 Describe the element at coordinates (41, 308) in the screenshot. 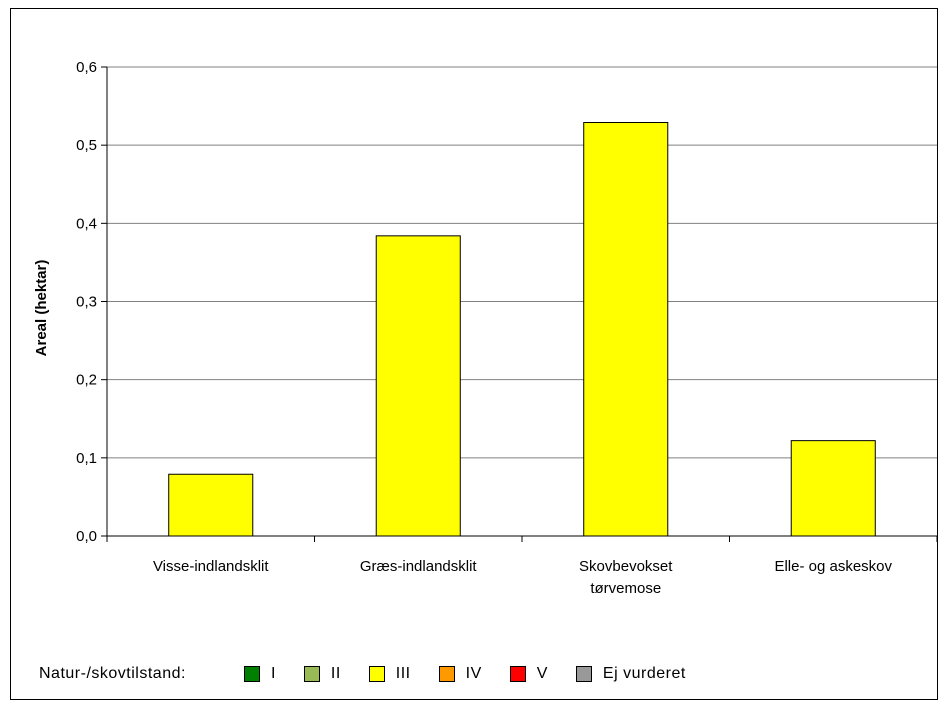

I see `y-axis-title: Areal (hektar)` at that location.